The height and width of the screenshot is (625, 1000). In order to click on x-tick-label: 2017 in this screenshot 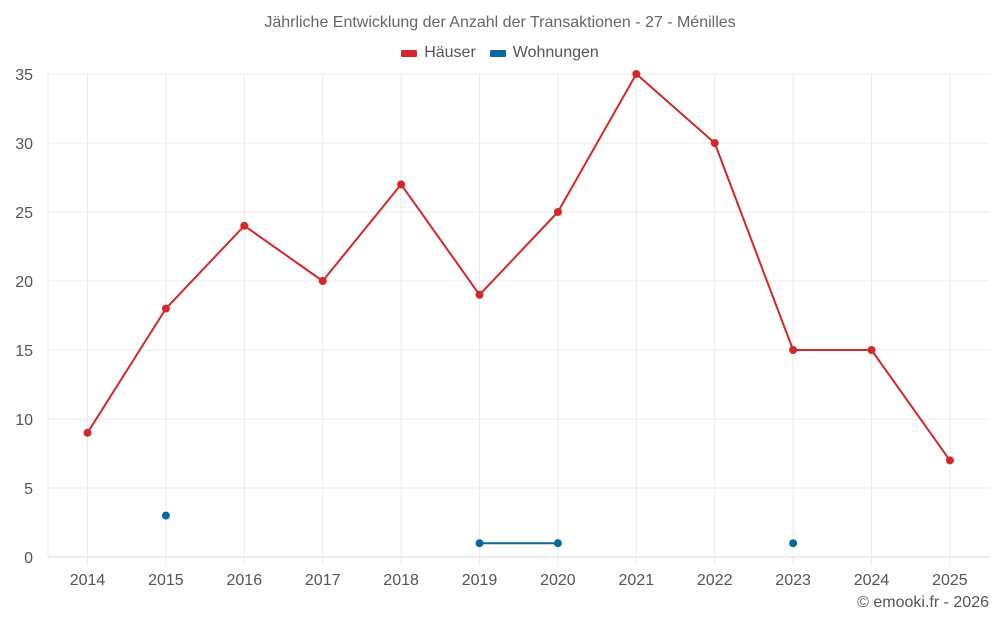, I will do `click(323, 580)`.